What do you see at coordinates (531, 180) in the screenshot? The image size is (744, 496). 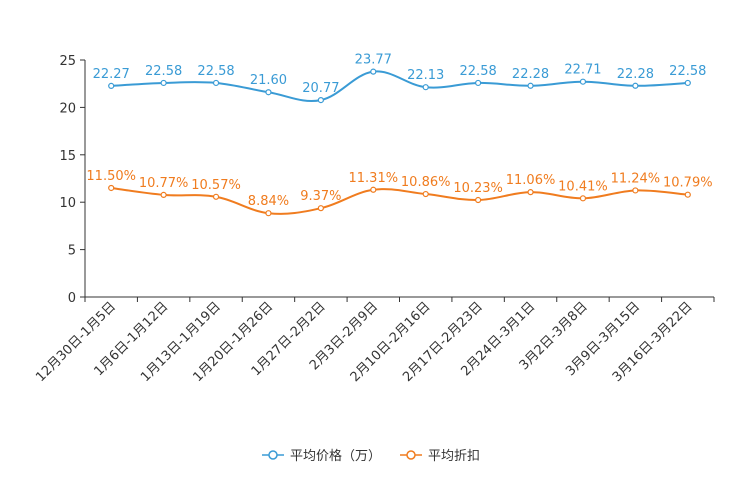 I see `data-label: 11.06%` at bounding box center [531, 180].